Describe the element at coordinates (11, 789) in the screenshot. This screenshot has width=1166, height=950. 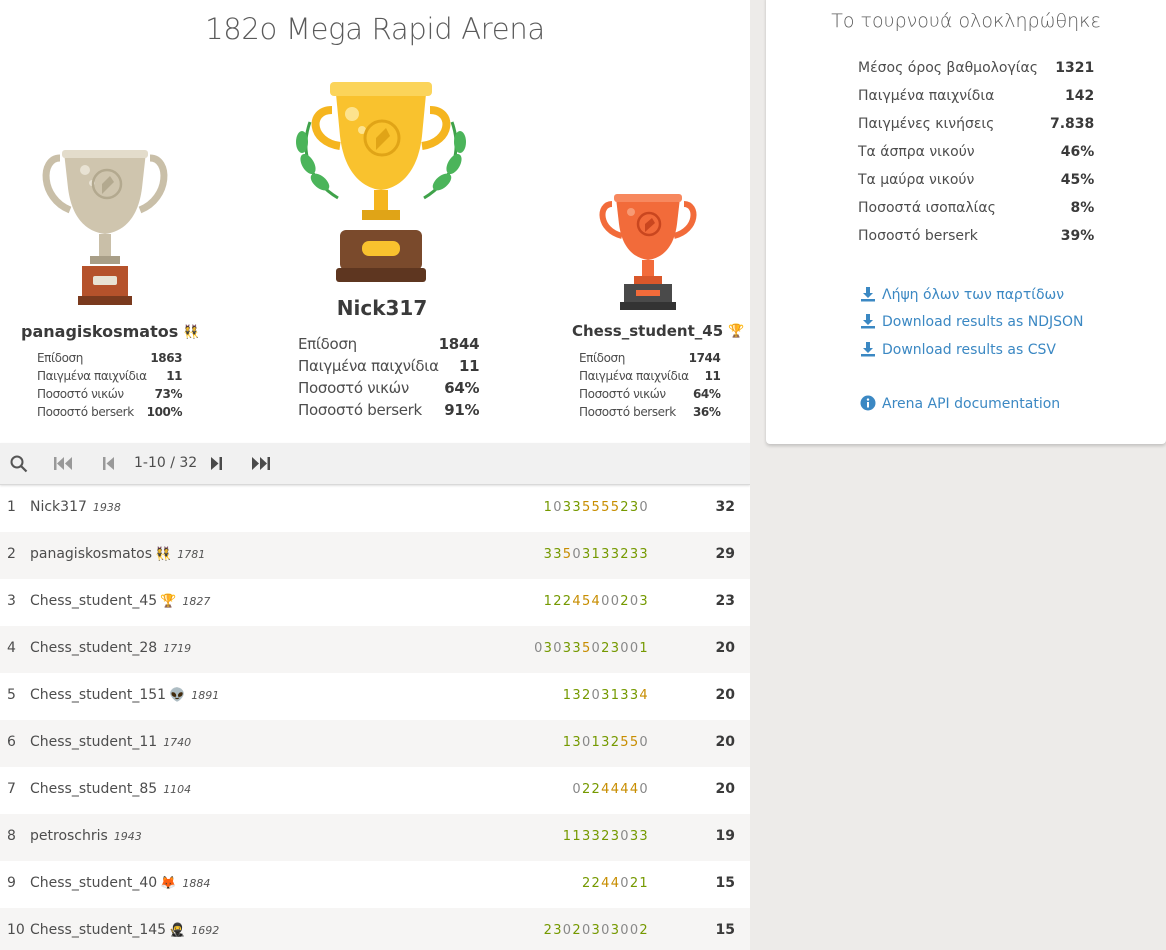
I see `rank: 7` at that location.